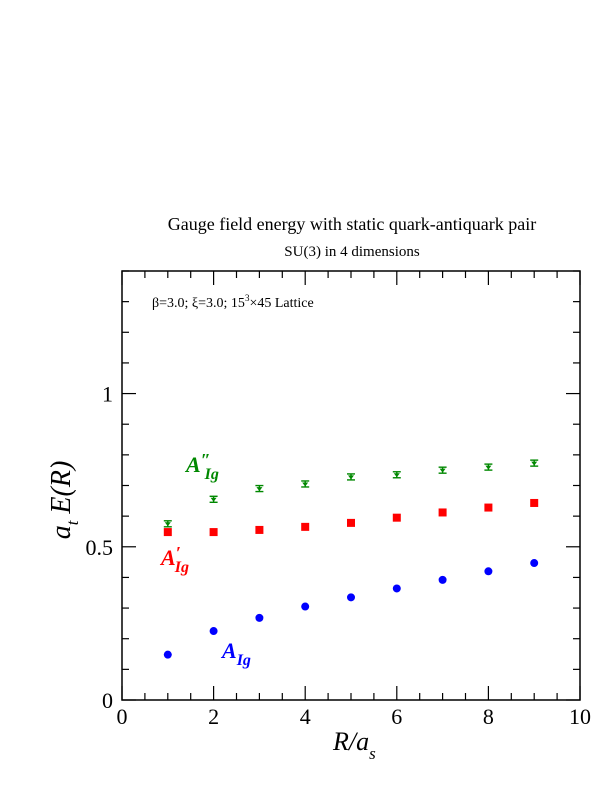 The height and width of the screenshot is (792, 612). What do you see at coordinates (201, 466) in the screenshot?
I see `series-label: A″ Ig` at bounding box center [201, 466].